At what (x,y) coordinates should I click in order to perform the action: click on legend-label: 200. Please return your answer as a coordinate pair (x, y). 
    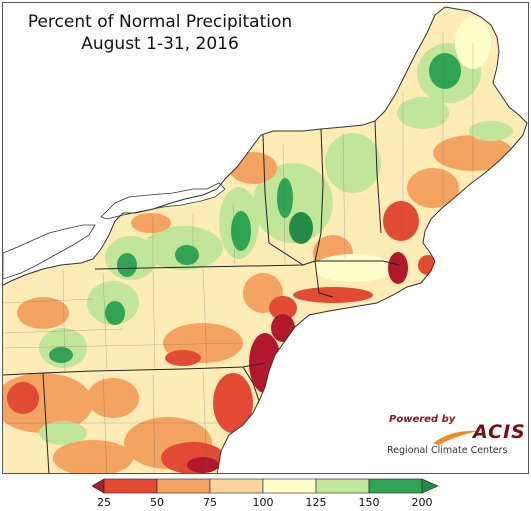
    Looking at the image, I should click on (422, 502).